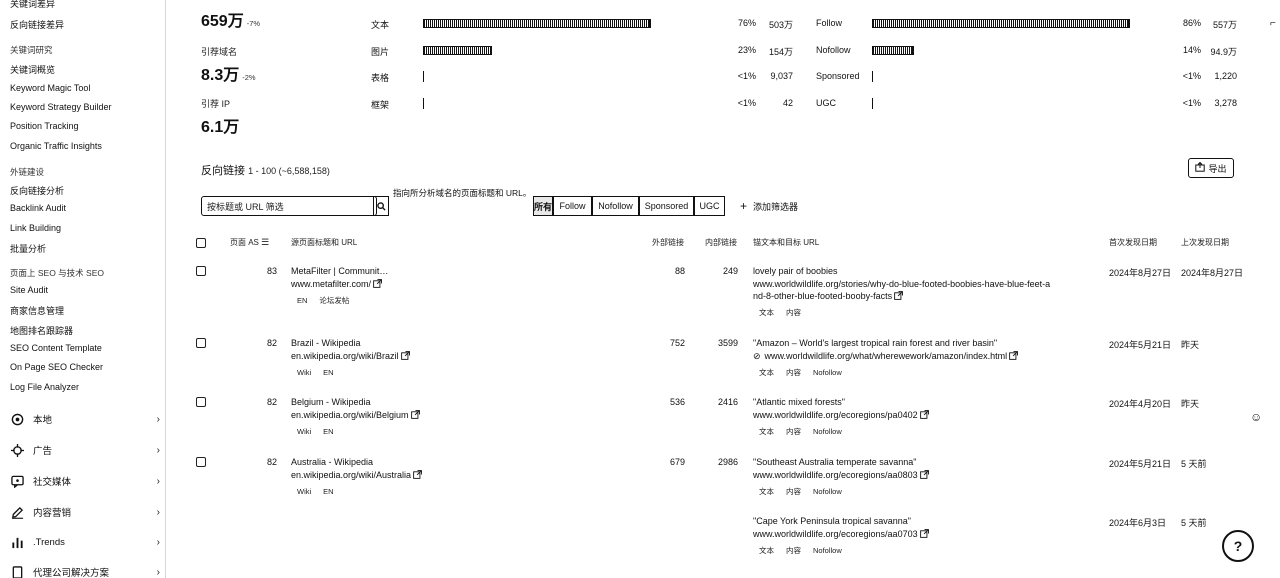 This screenshot has height=578, width=1280. What do you see at coordinates (1026, 51) in the screenshot?
I see `distribution-row: Nofollow 14% 94.9万` at bounding box center [1026, 51].